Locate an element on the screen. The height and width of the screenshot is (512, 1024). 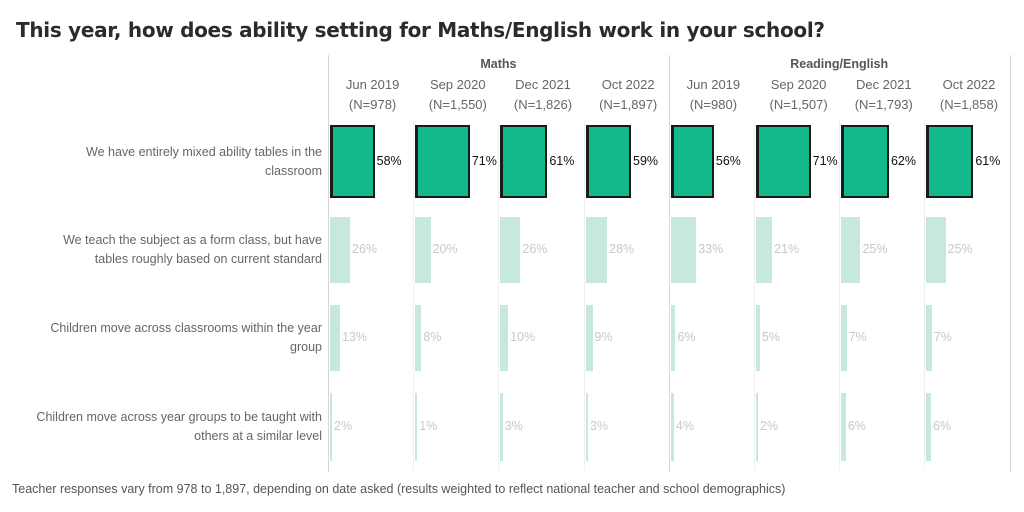
column-header: Oct 2022 (N=1,897) is located at coordinates (628, 95).